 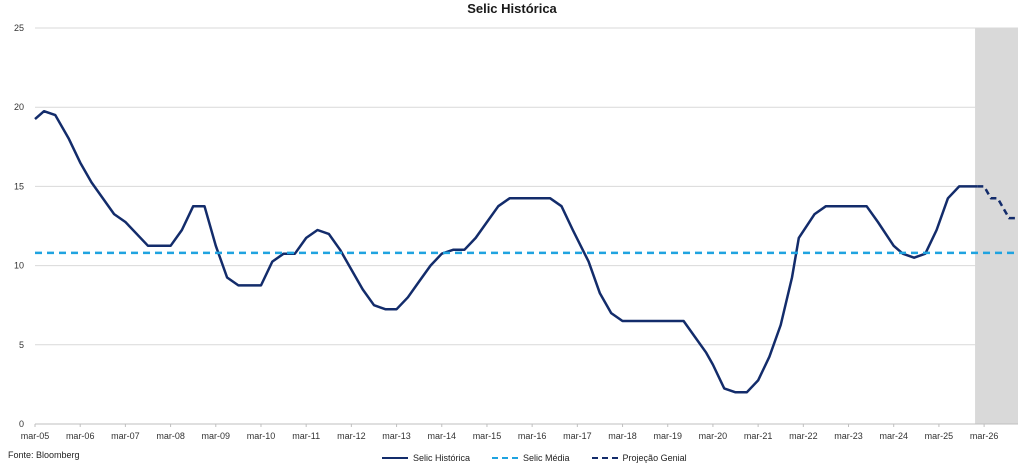 I want to click on x-tick-label: mar-10, so click(x=261, y=436).